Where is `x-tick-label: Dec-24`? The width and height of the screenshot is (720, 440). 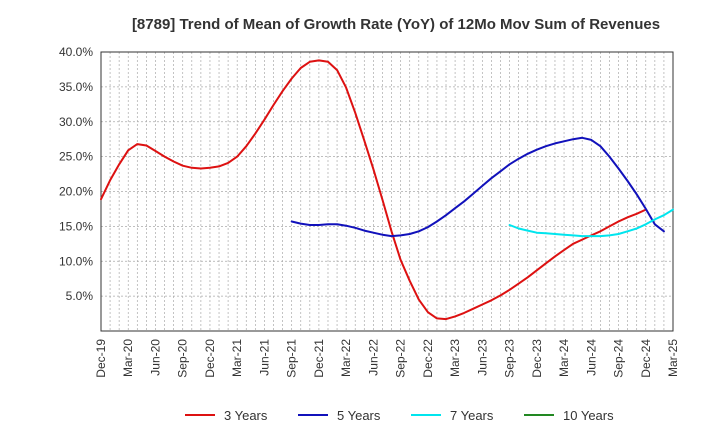
x-tick-label: Dec-24 is located at coordinates (646, 358).